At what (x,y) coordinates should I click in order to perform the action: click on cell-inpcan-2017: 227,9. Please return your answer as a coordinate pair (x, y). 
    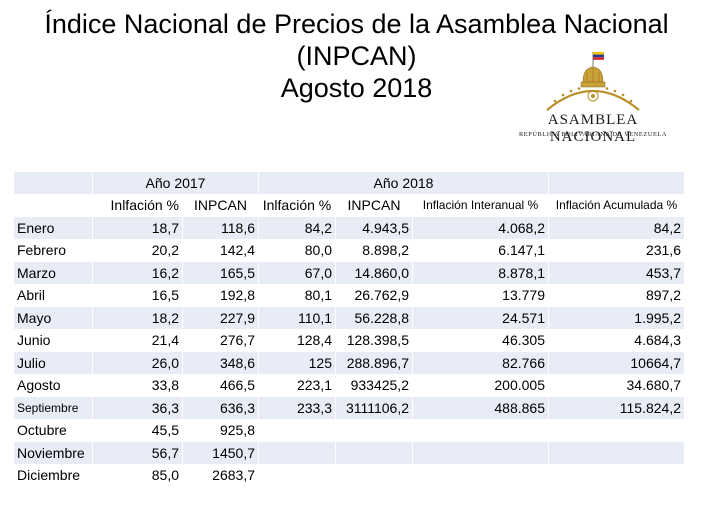
    Looking at the image, I should click on (220, 318).